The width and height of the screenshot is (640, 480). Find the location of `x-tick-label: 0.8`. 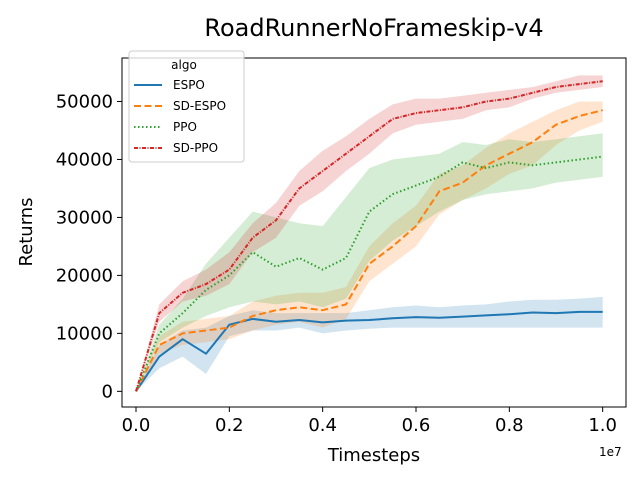

x-tick-label: 0.8 is located at coordinates (509, 425).